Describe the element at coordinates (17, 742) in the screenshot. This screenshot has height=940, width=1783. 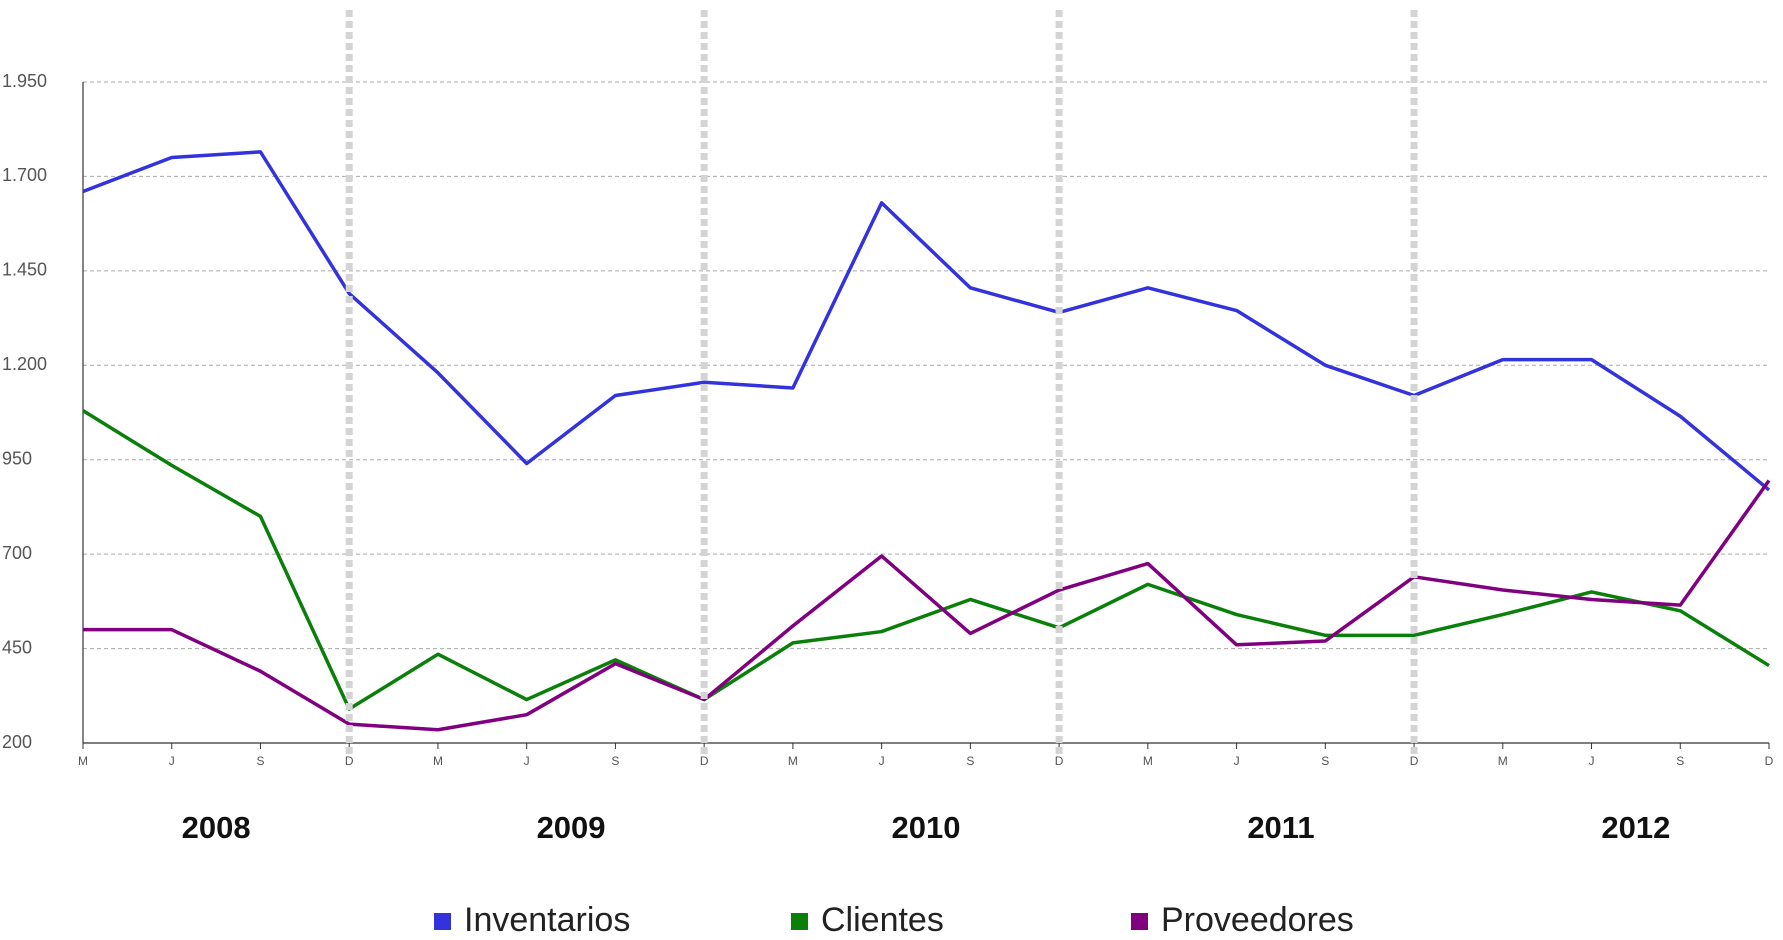
I see `y-tick-label: 200` at that location.